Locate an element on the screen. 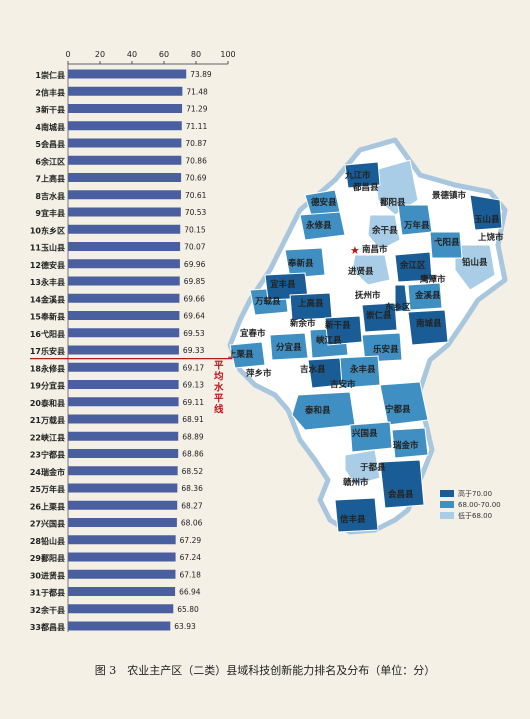 The height and width of the screenshot is (719, 530). x-tick-label: 40 is located at coordinates (132, 54).